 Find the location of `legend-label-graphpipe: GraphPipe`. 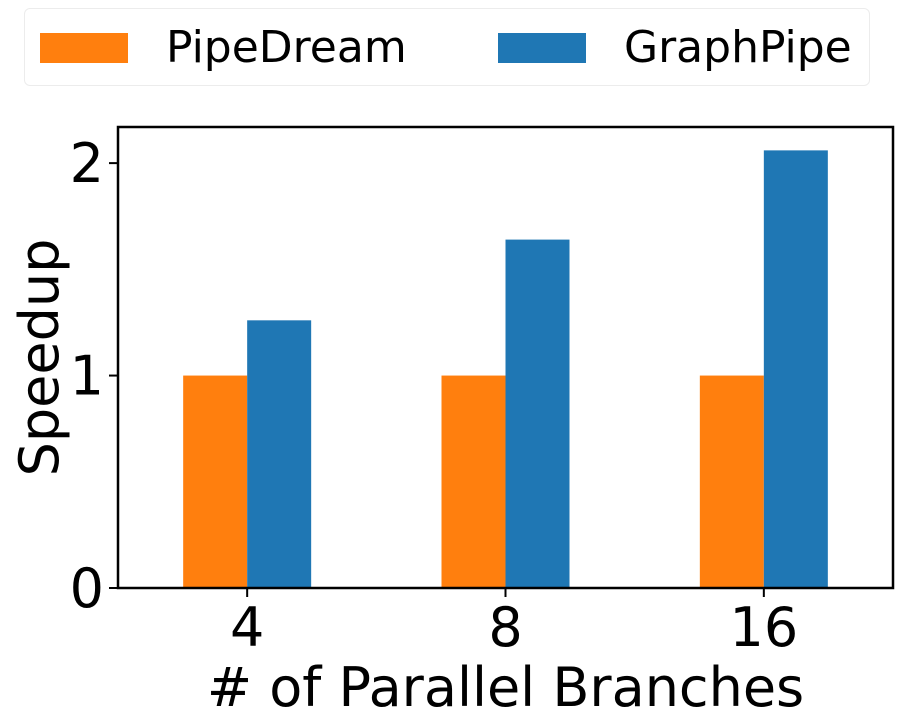

legend-label-graphpipe: GraphPipe is located at coordinates (738, 47).